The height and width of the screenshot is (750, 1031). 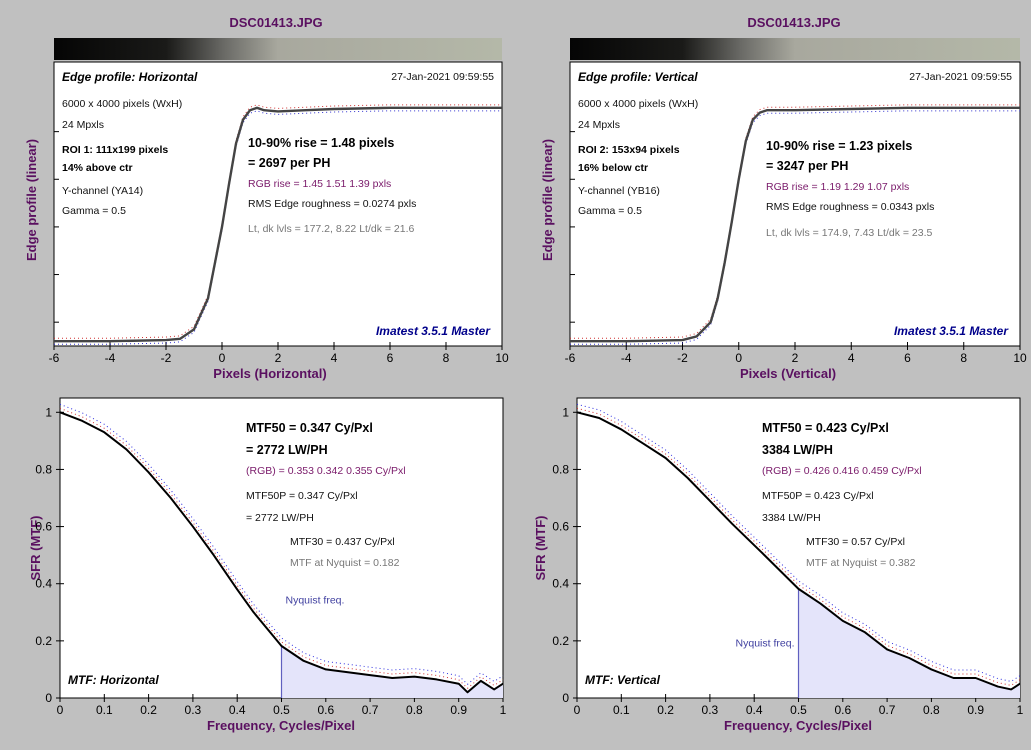 I want to click on timestamp-2: 27-Jan-2021 09:59:55, so click(x=960, y=77).